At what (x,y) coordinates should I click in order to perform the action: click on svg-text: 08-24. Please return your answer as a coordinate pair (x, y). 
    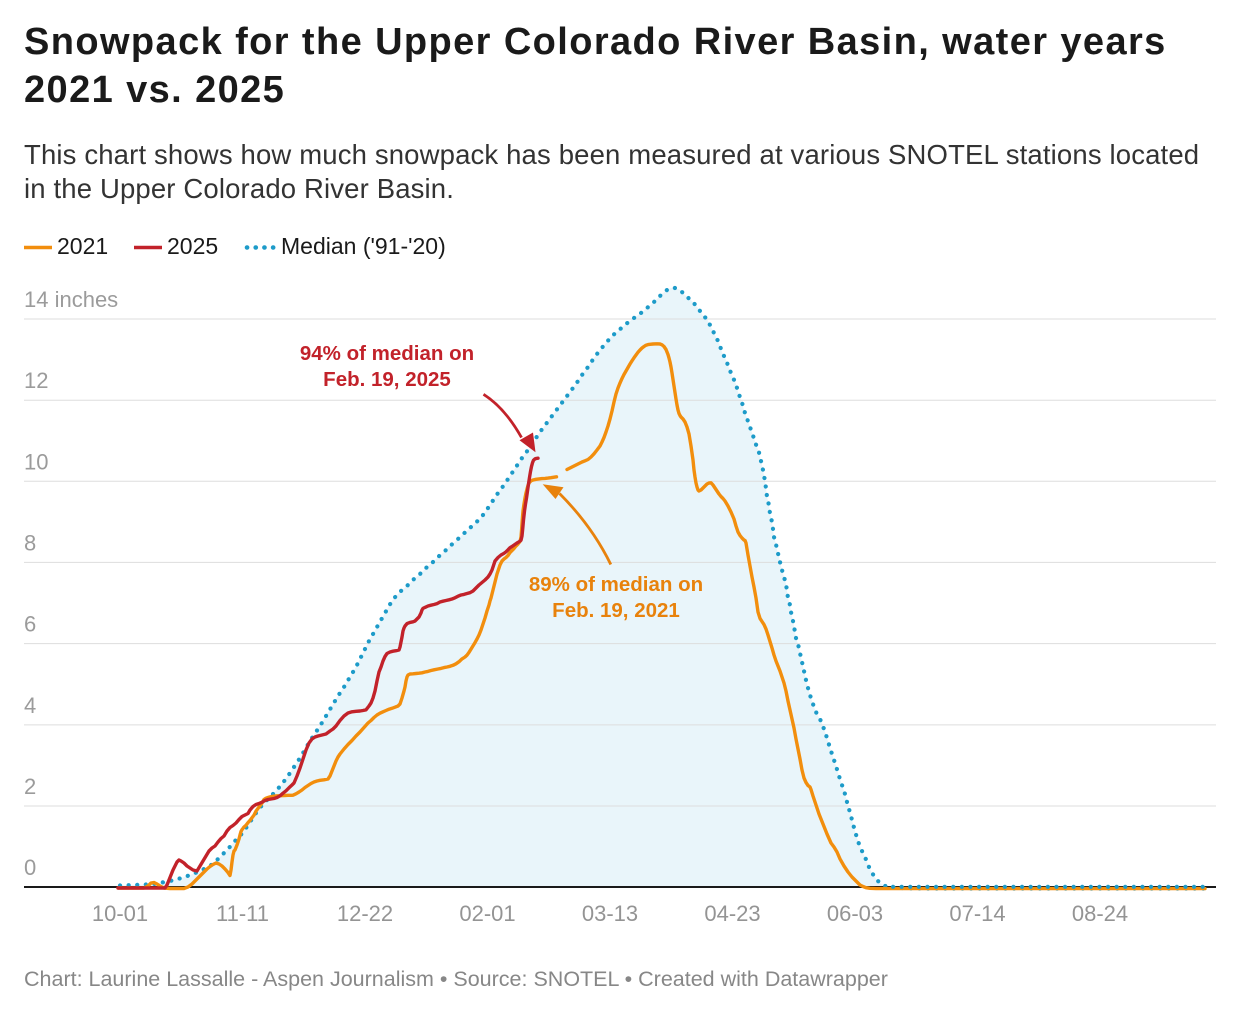
    Looking at the image, I should click on (1100, 913).